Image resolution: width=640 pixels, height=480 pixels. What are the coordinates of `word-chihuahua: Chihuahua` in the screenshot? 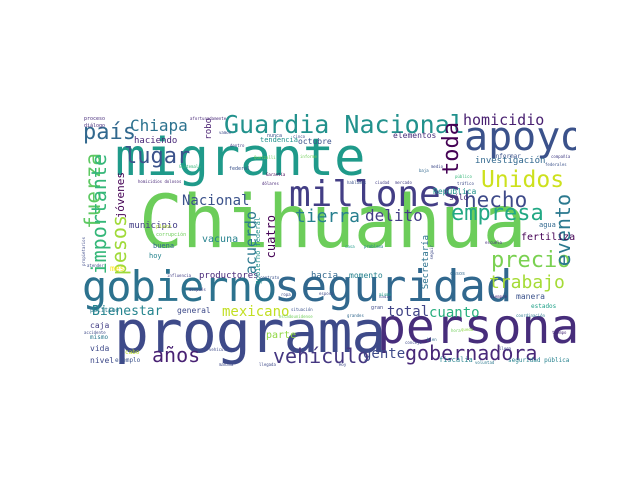 It's located at (333, 222).